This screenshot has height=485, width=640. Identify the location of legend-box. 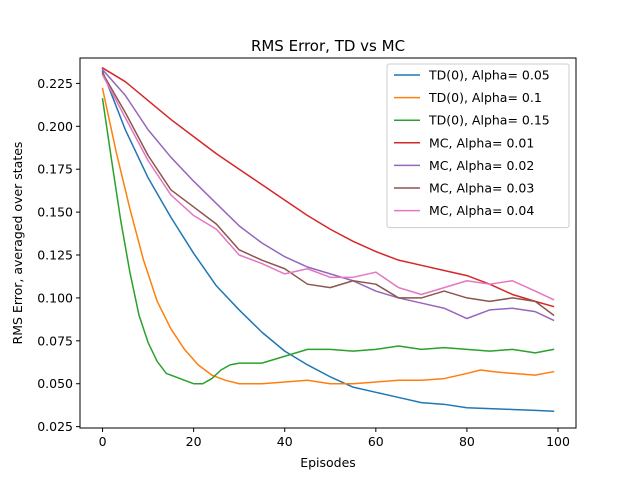
(478, 146).